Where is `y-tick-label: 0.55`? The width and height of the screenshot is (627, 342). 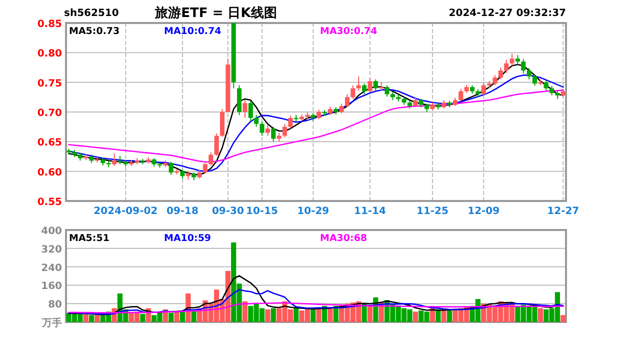 y-tick-label: 0.55 is located at coordinates (49, 202).